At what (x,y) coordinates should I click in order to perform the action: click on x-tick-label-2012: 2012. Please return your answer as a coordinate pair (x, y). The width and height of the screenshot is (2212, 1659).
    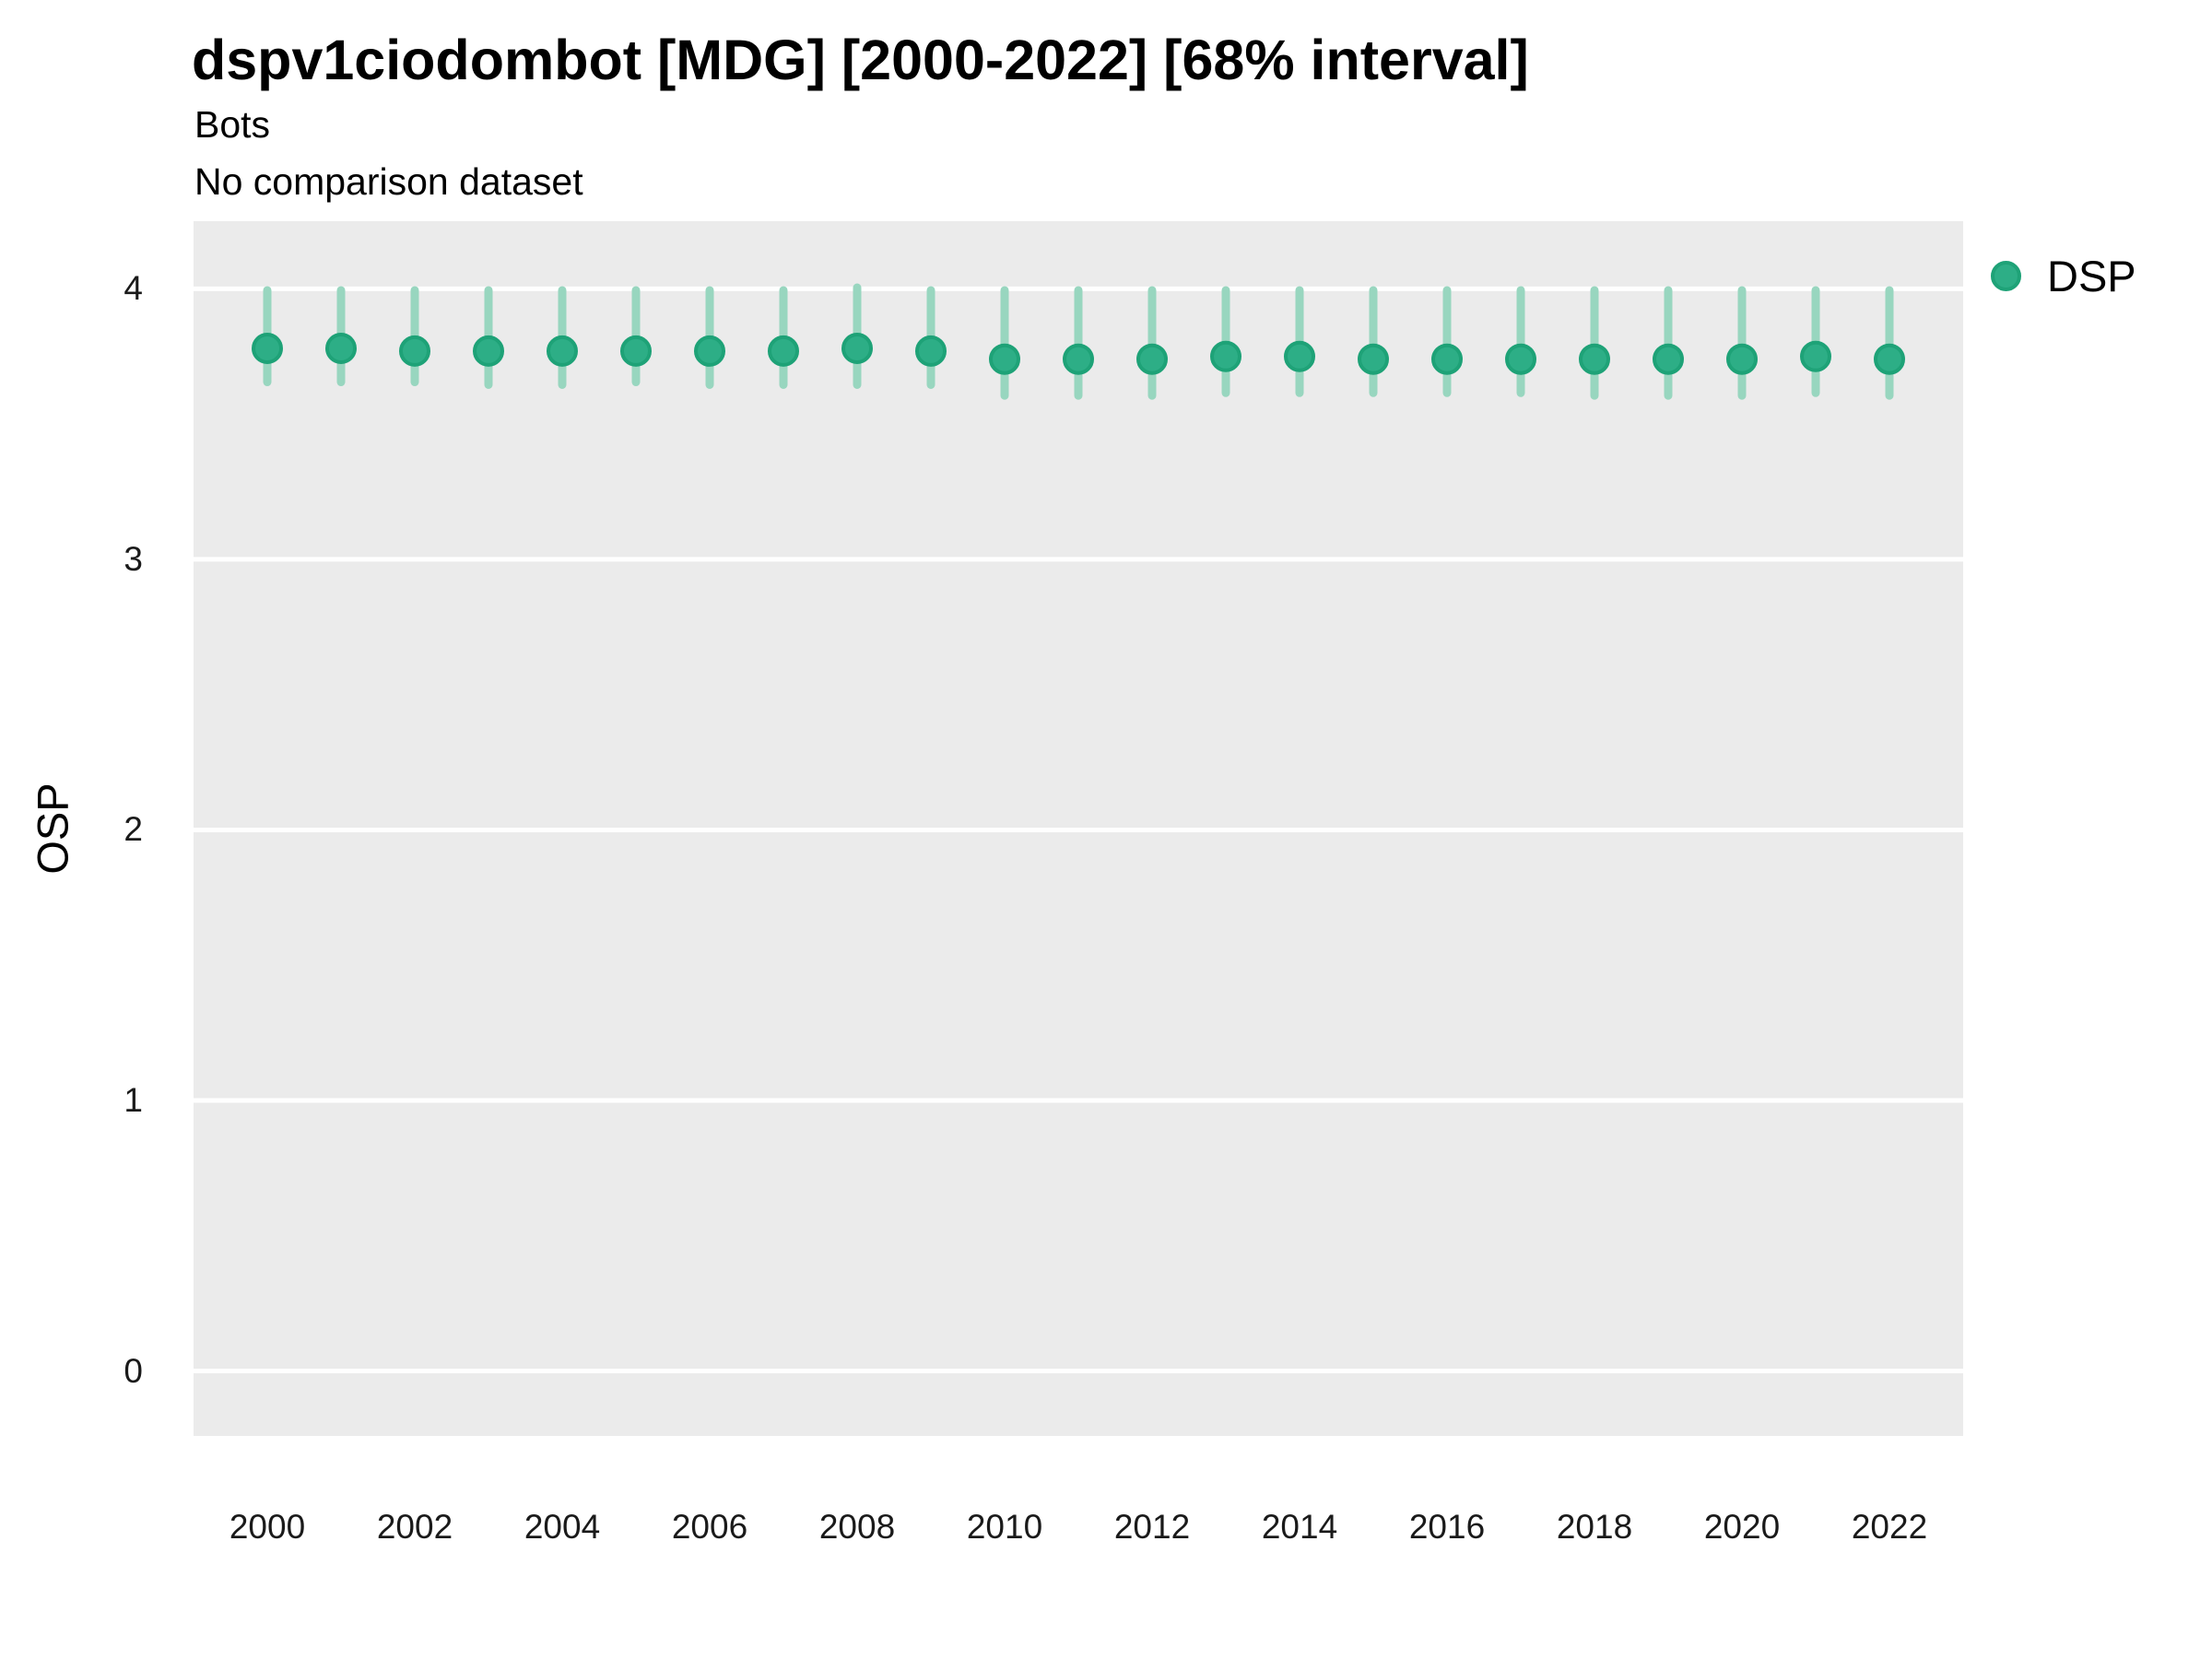
    Looking at the image, I should click on (1152, 1527).